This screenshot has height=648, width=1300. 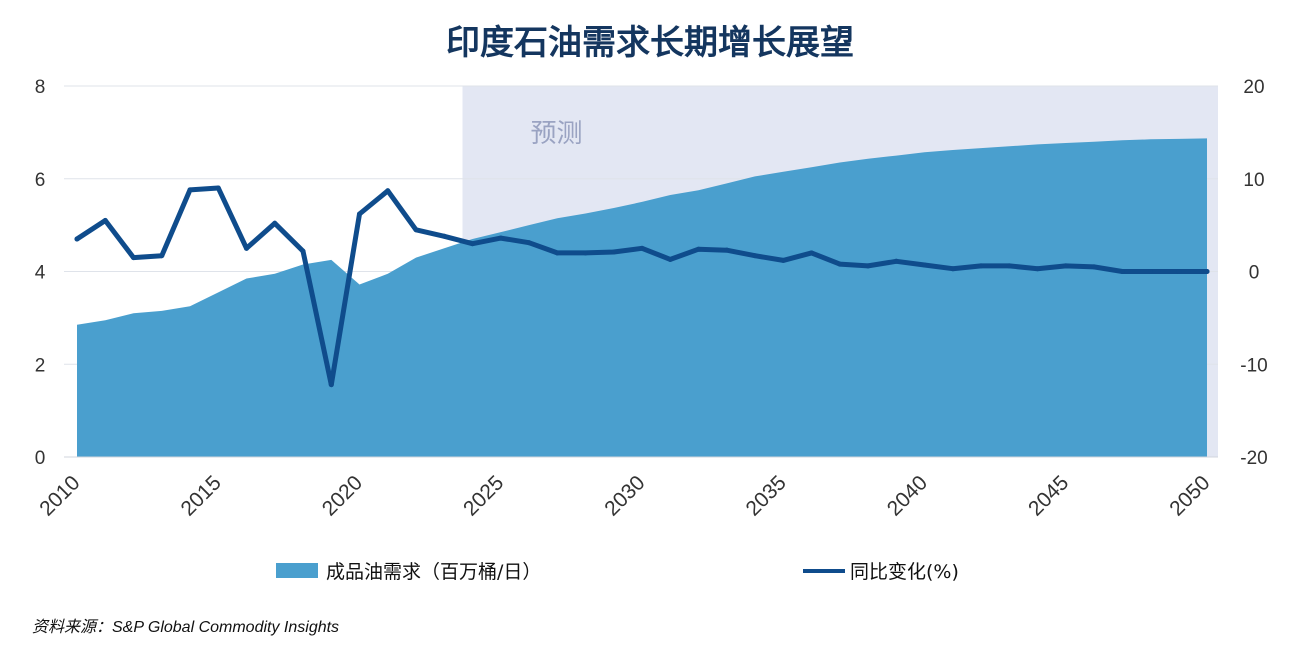 What do you see at coordinates (162, 256) in the screenshot?
I see `yoy-point-2013` at bounding box center [162, 256].